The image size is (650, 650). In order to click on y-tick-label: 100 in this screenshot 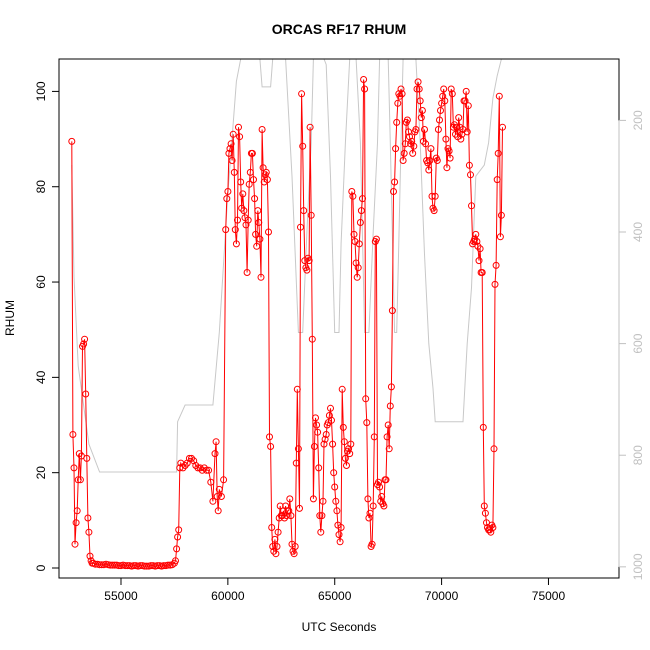, I will do `click(41, 91)`.